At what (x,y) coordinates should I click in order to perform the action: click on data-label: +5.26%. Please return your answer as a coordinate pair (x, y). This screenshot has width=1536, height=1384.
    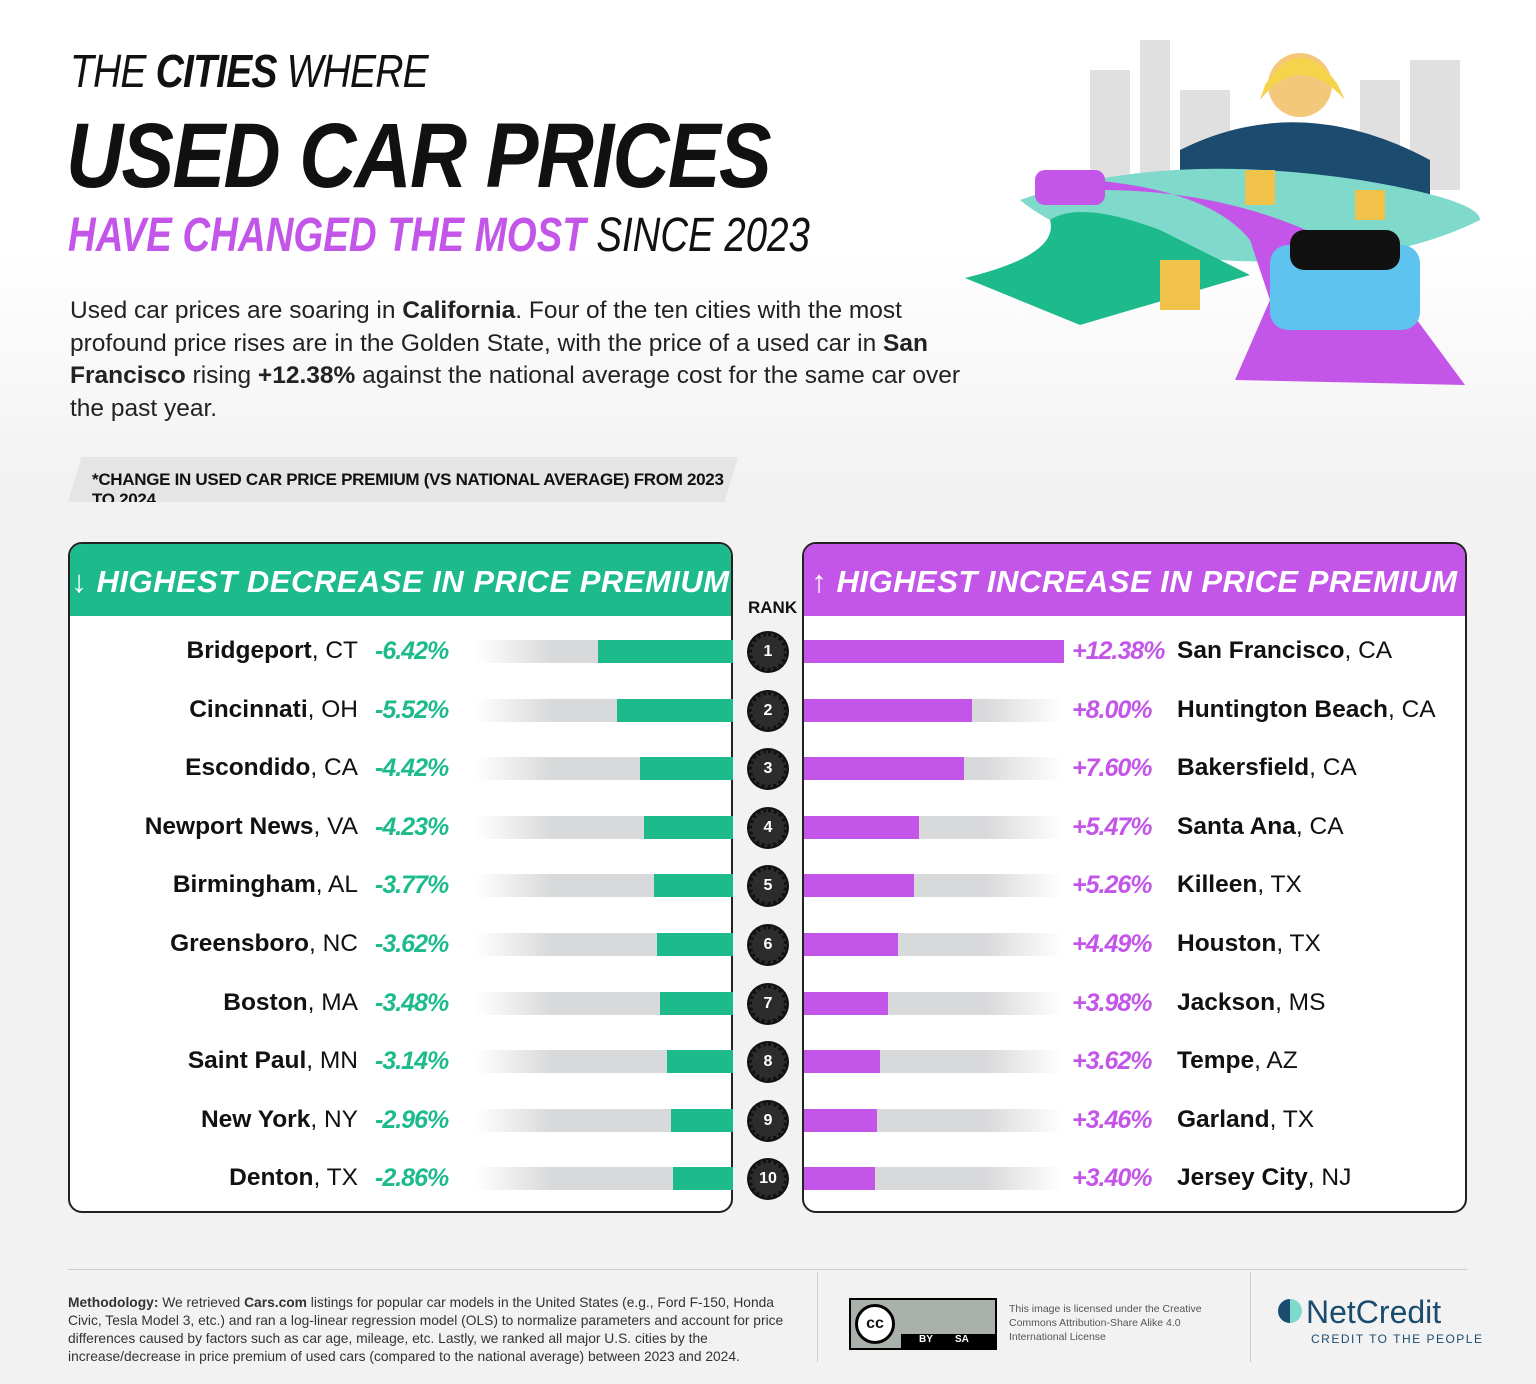
    Looking at the image, I should click on (1112, 885).